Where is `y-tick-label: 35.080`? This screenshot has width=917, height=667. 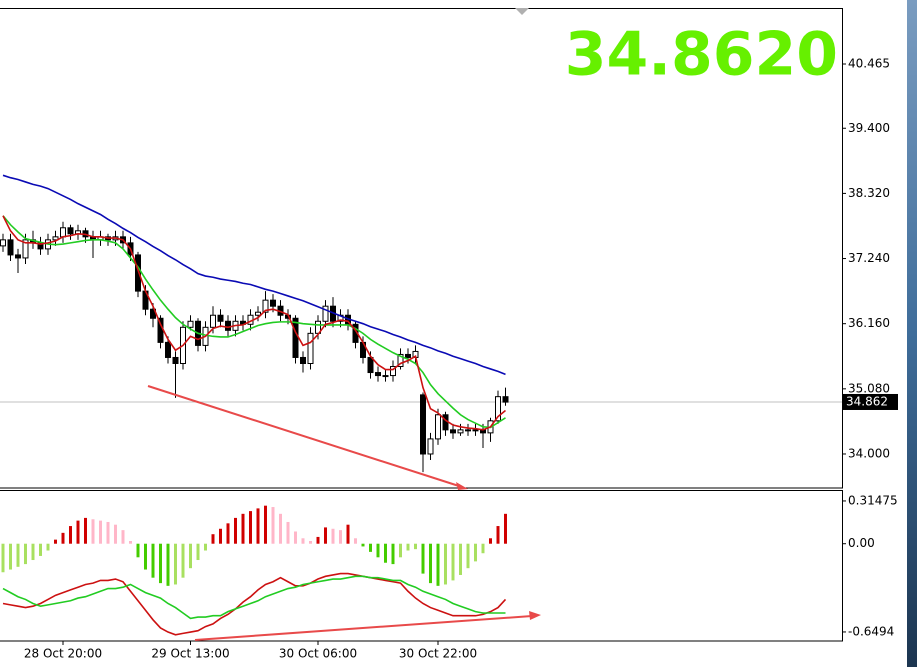
y-tick-label: 35.080 is located at coordinates (869, 388).